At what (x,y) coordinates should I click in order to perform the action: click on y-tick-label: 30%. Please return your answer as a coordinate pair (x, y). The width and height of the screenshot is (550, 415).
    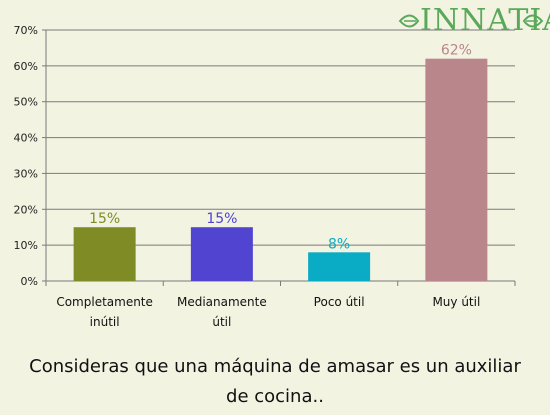
    Looking at the image, I should click on (26, 173).